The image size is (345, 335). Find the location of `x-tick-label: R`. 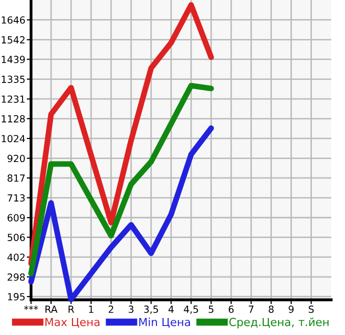

x-tick-label: R is located at coordinates (71, 309).